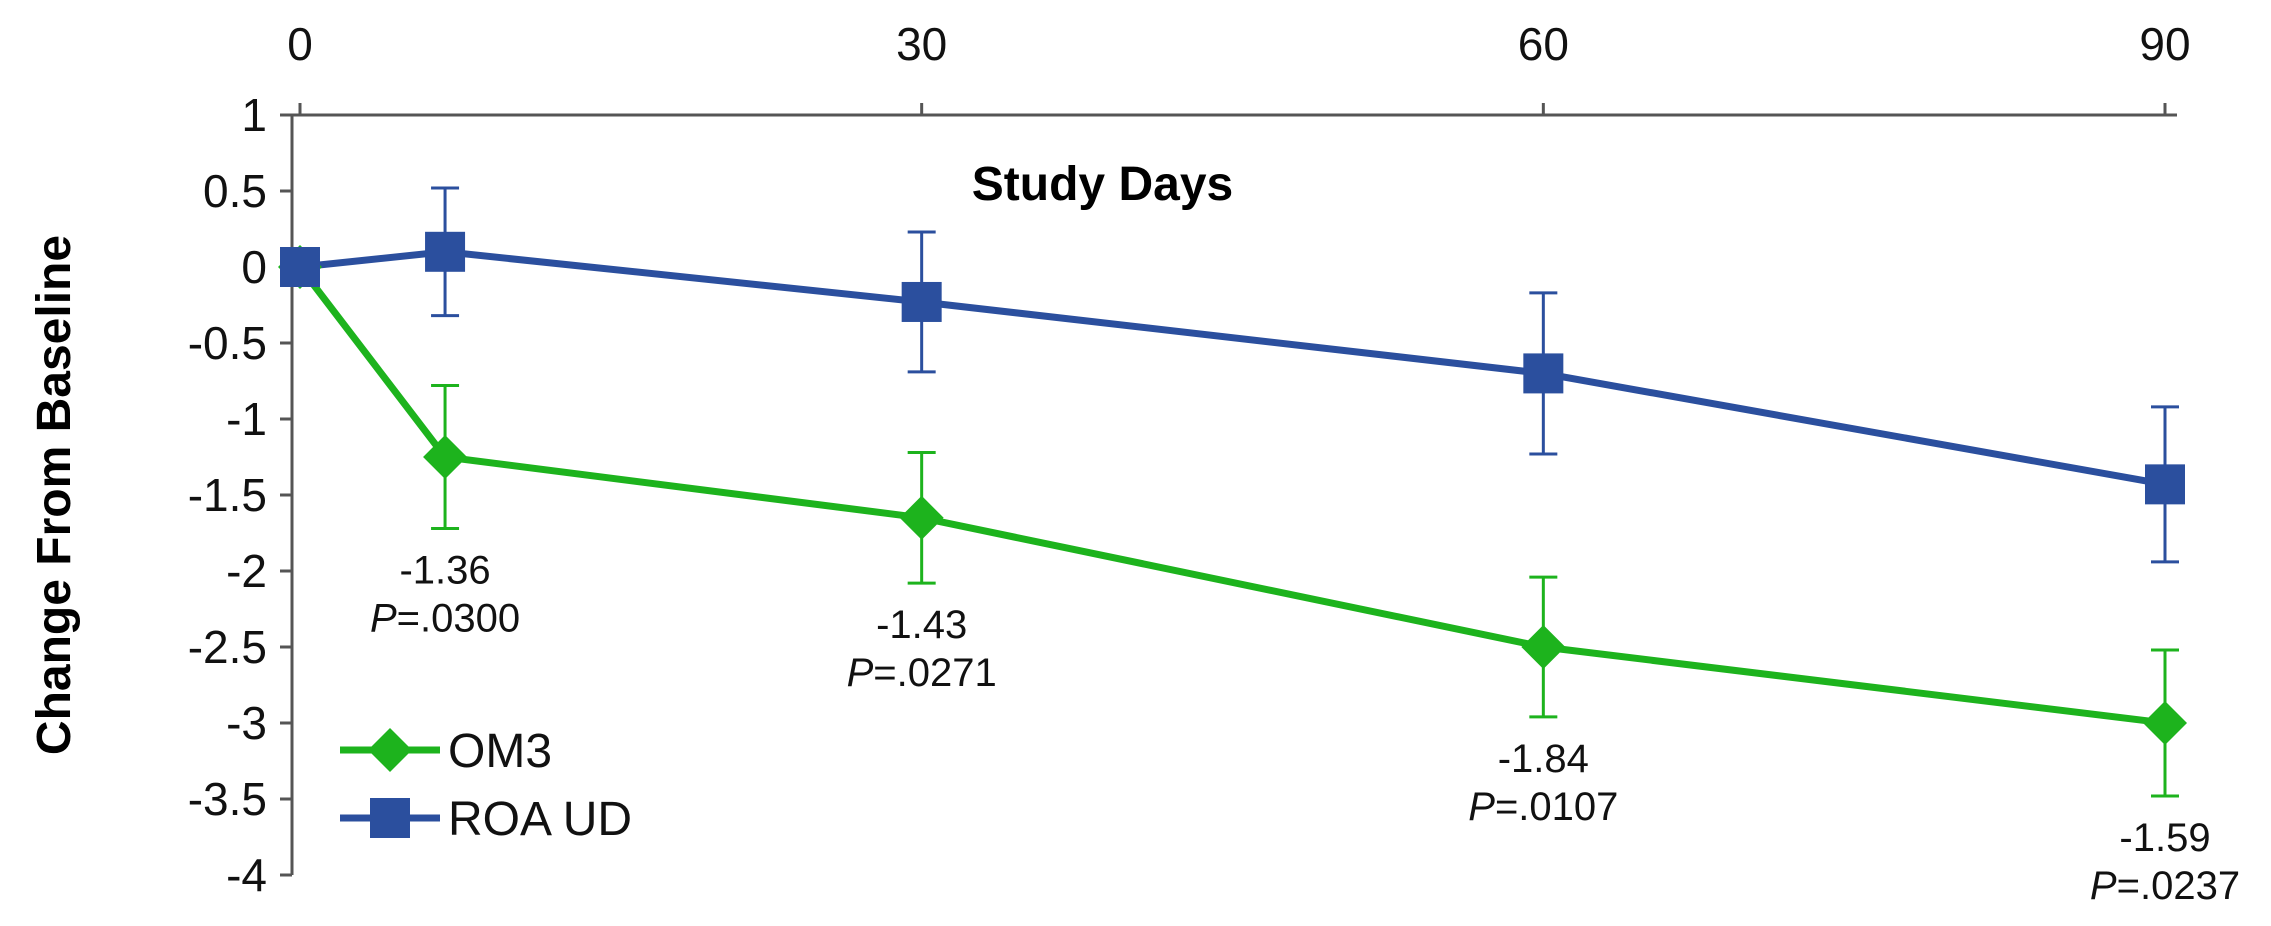 The image size is (2271, 926). I want to click on legend: OM3 ROA UD, so click(486, 785).